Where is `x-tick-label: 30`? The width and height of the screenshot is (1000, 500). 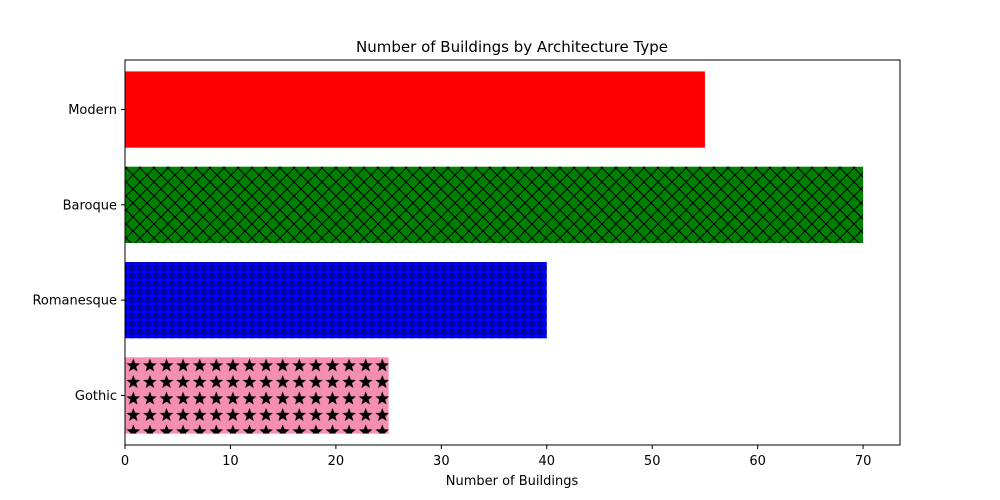
x-tick-label: 30 is located at coordinates (441, 461).